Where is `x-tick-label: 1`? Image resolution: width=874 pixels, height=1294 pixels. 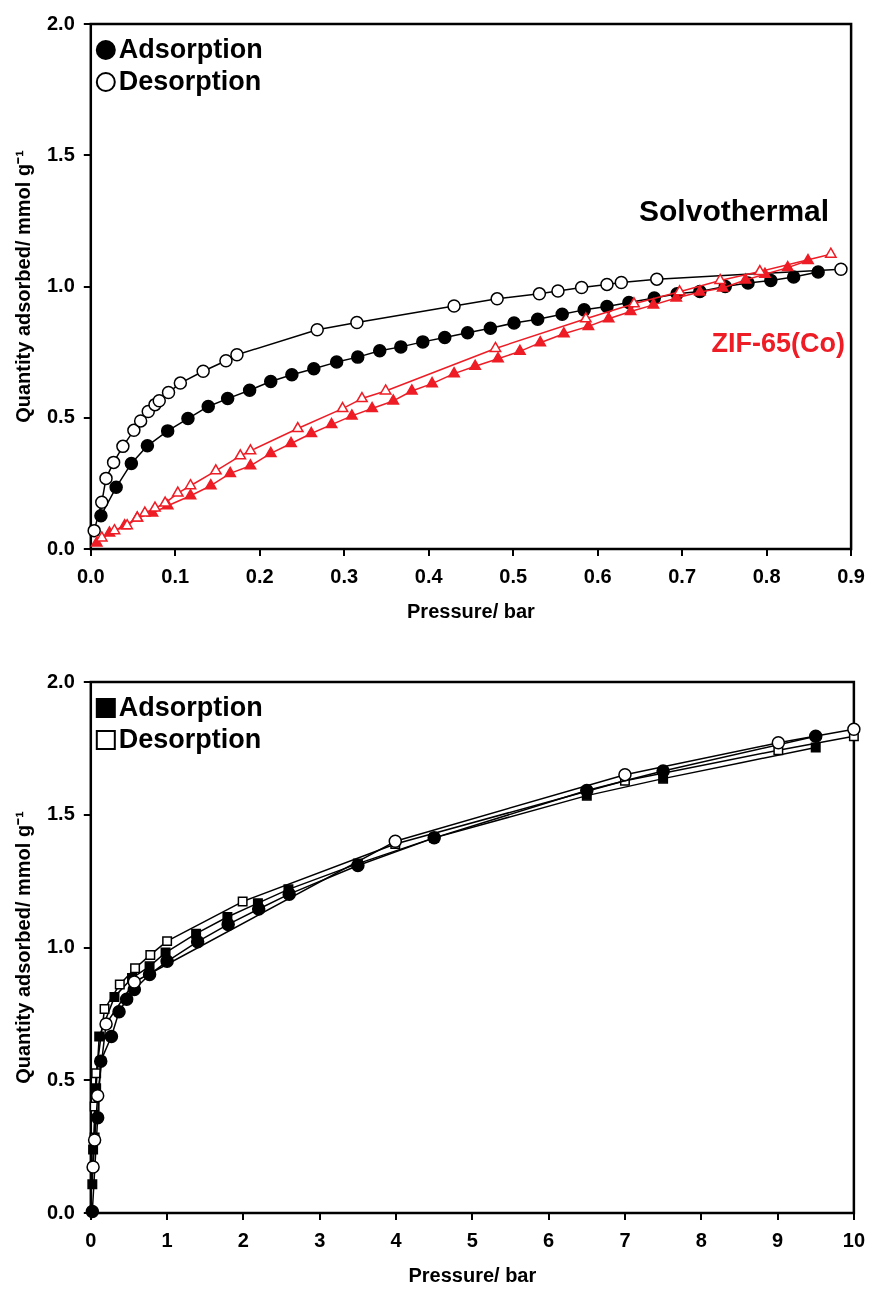
x-tick-label: 1 is located at coordinates (167, 1239).